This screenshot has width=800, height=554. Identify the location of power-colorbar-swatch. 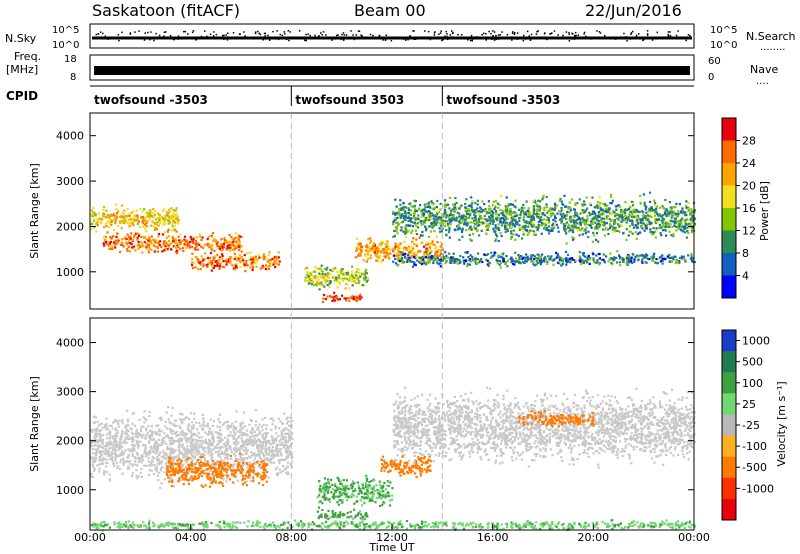
(729, 219).